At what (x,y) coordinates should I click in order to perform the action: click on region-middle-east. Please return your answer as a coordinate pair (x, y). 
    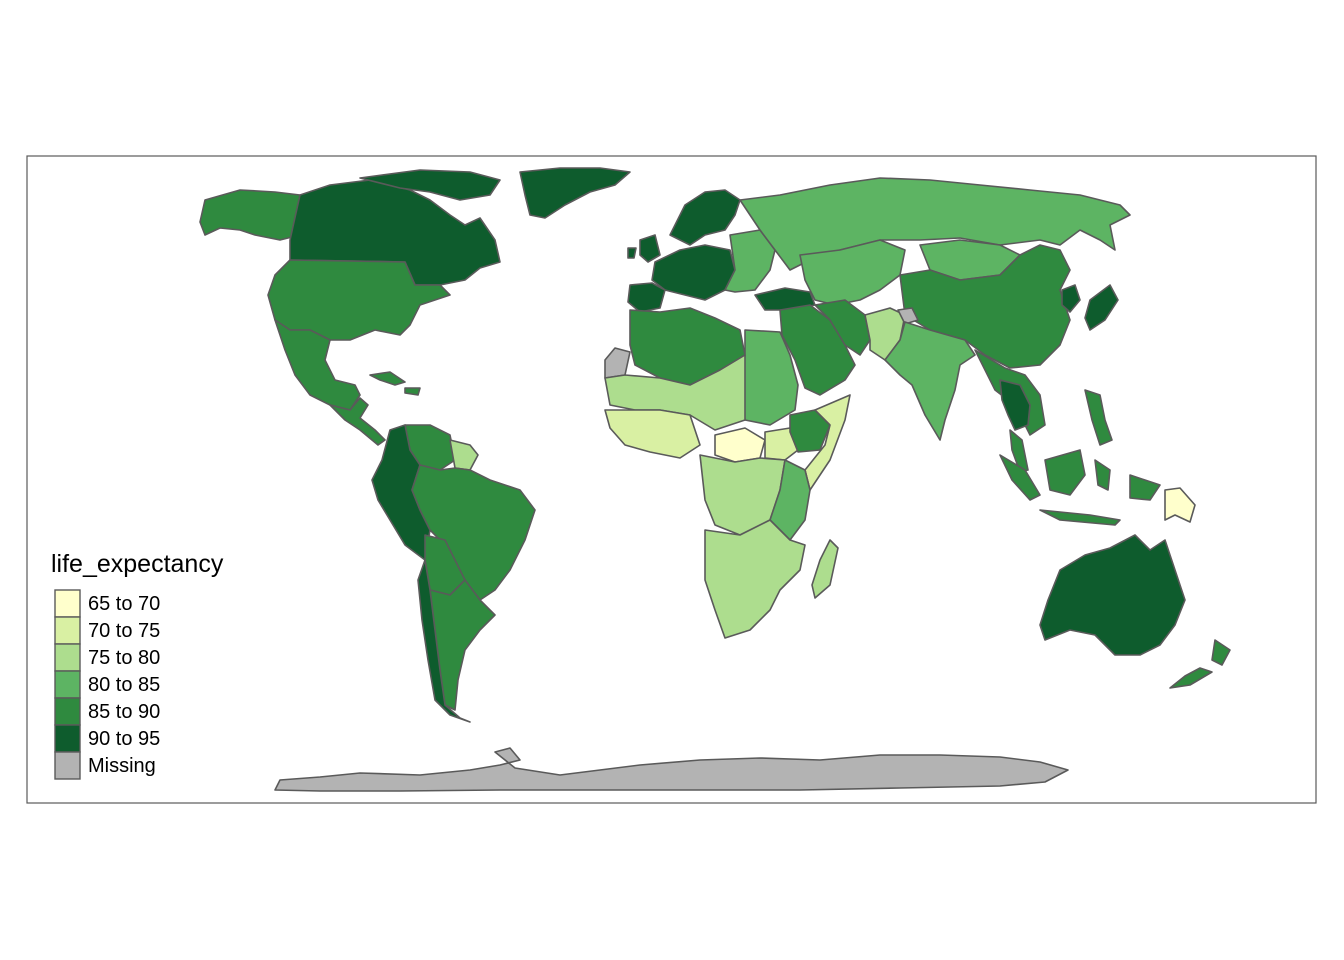
    Looking at the image, I should click on (817, 350).